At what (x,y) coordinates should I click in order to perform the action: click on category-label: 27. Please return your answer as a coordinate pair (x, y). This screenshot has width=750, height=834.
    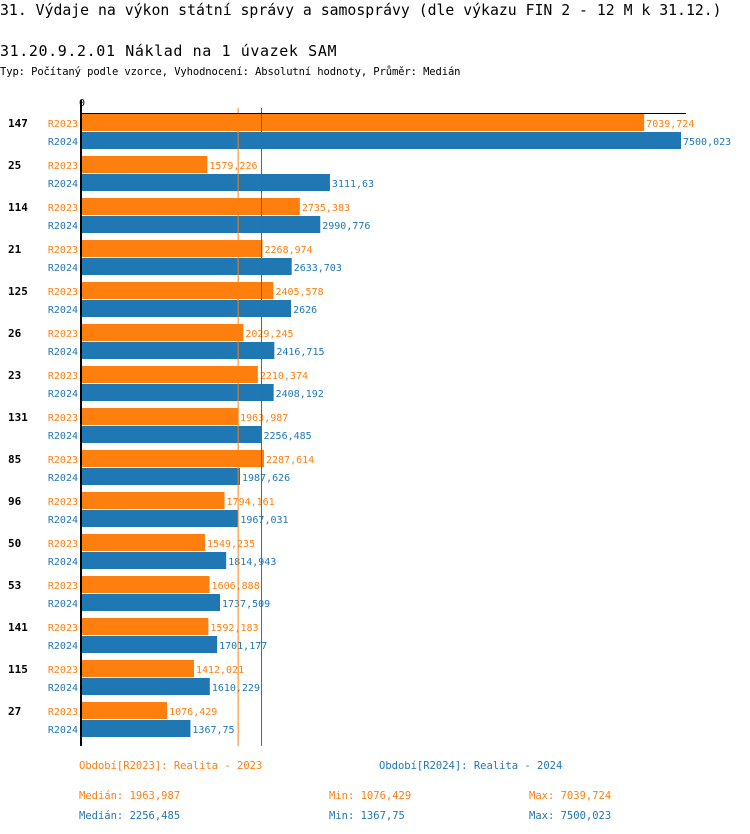
    Looking at the image, I should click on (14, 711).